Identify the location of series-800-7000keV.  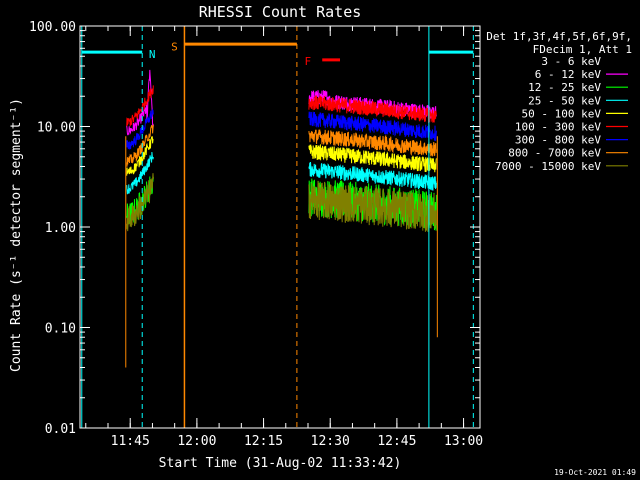
(281, 145).